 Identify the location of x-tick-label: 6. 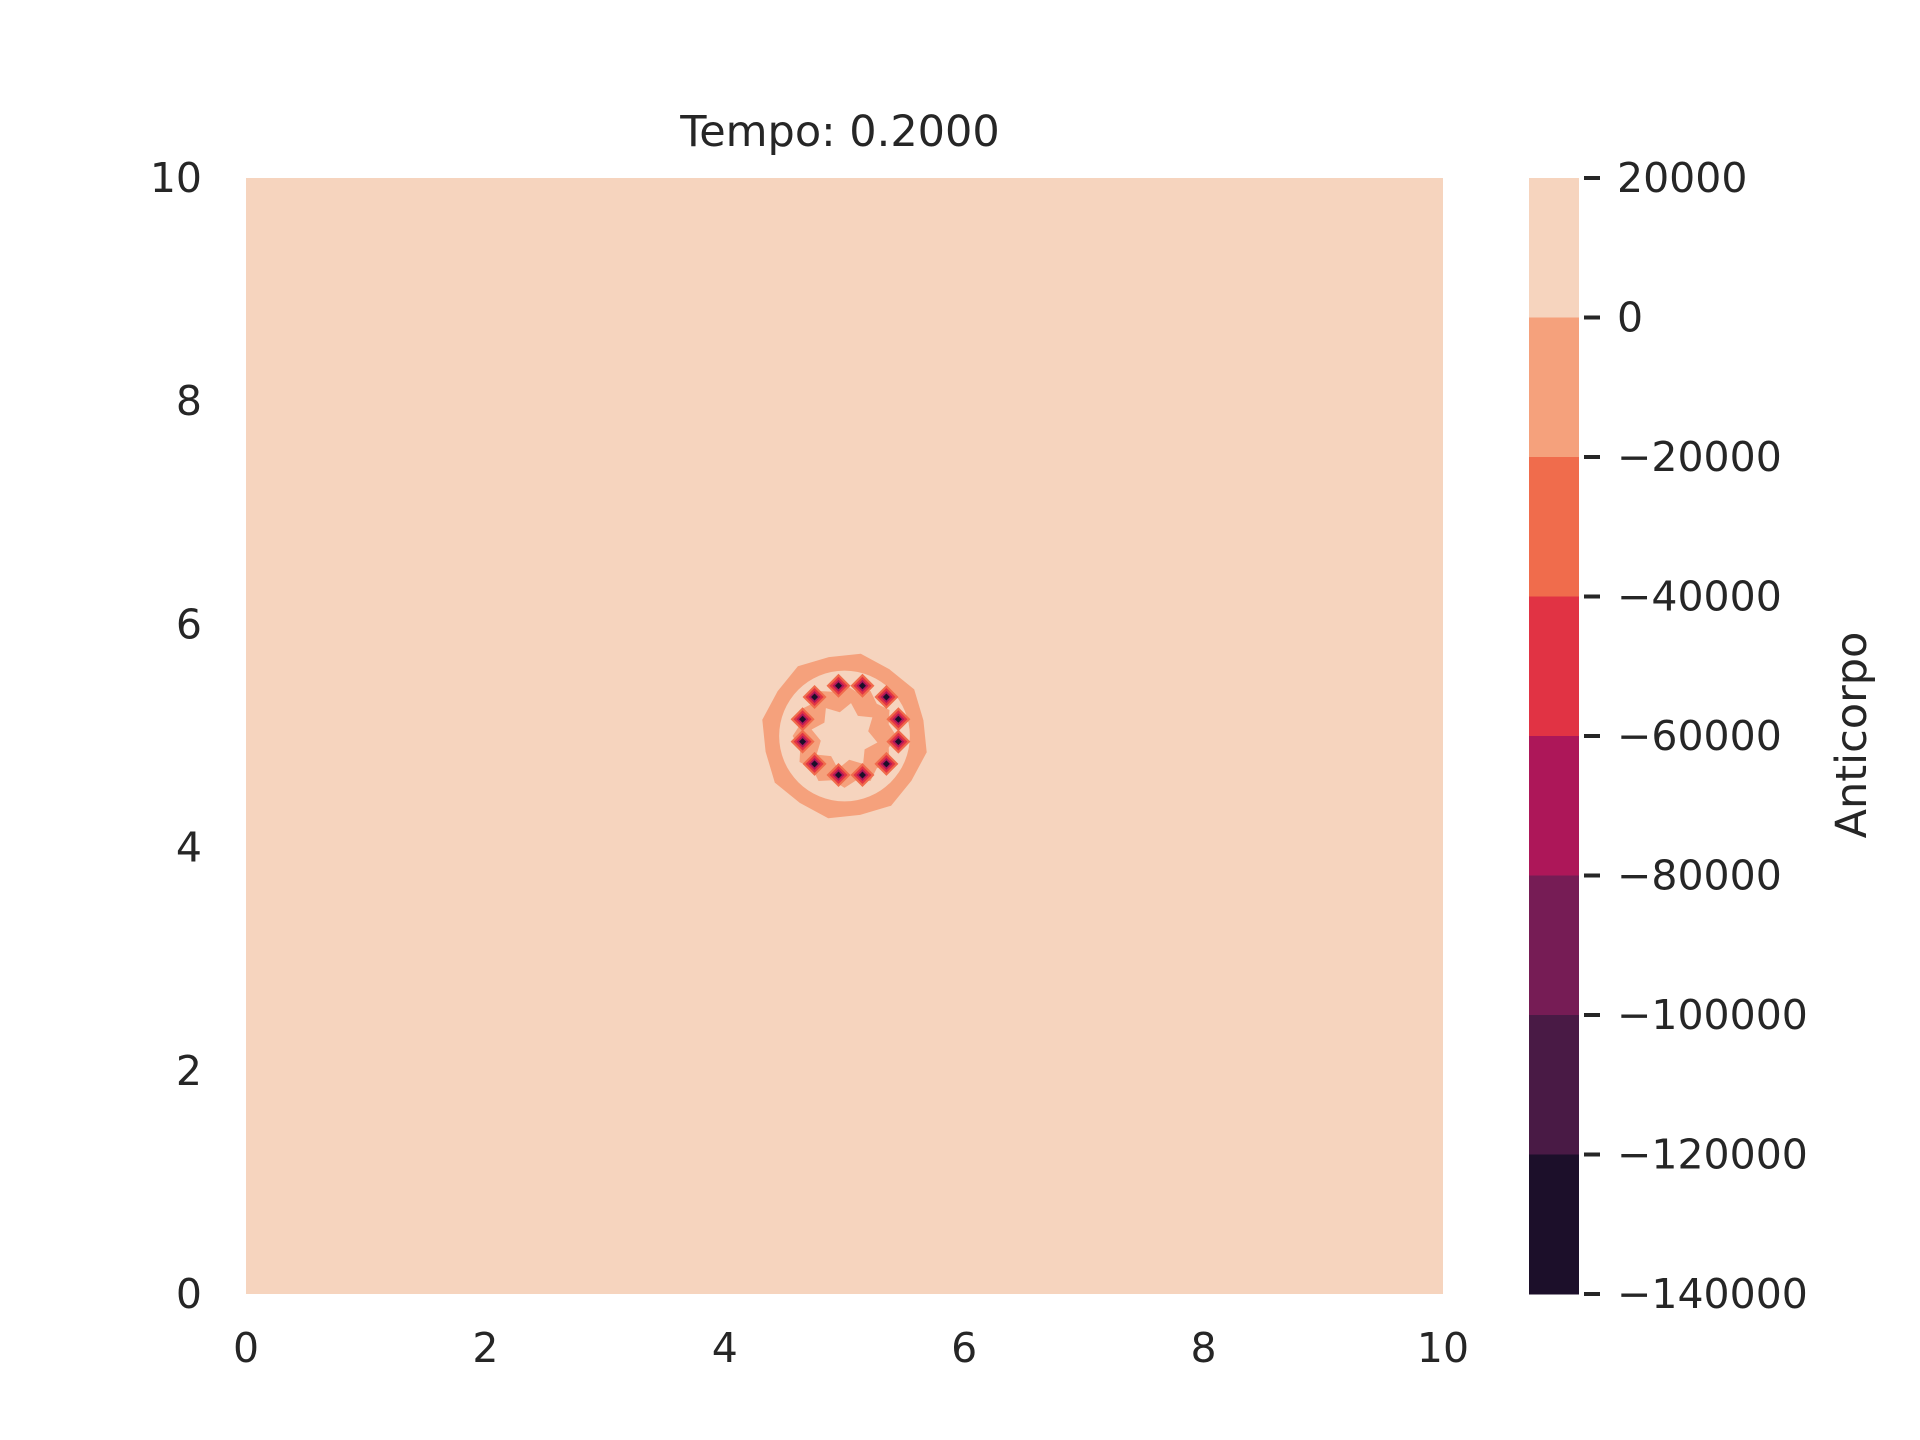
(964, 1348).